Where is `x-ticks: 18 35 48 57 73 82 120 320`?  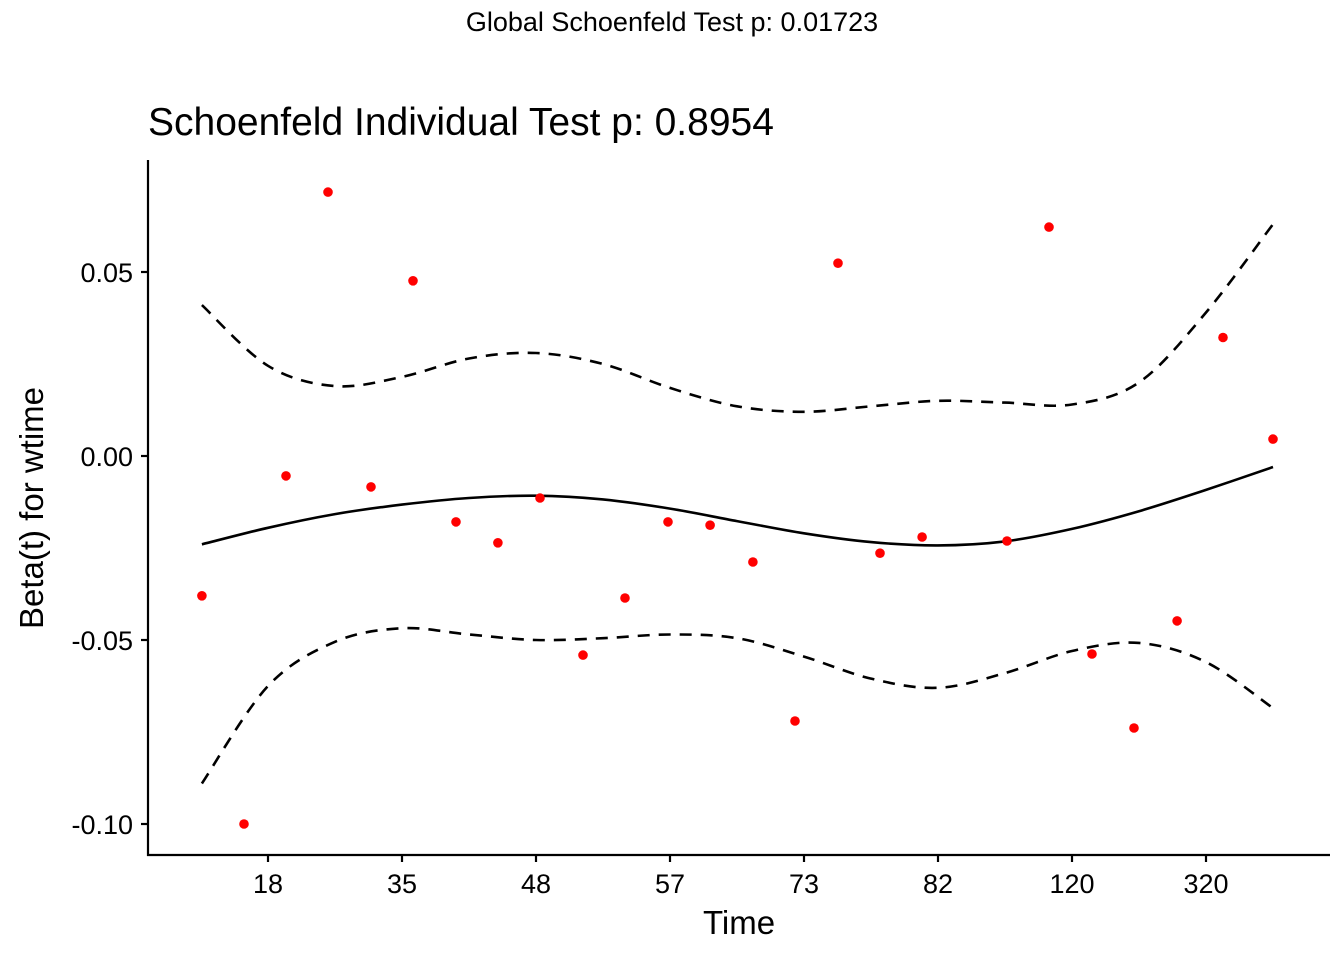
x-ticks: 18 35 48 57 73 82 120 320 is located at coordinates (741, 877).